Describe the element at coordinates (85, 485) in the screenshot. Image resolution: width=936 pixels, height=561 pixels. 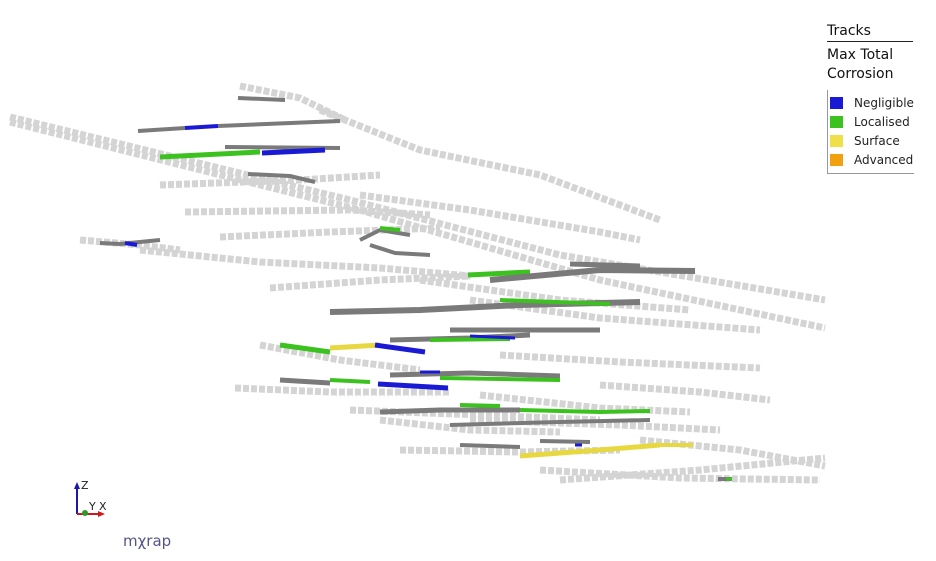
I see `z-axis-label: Z` at that location.